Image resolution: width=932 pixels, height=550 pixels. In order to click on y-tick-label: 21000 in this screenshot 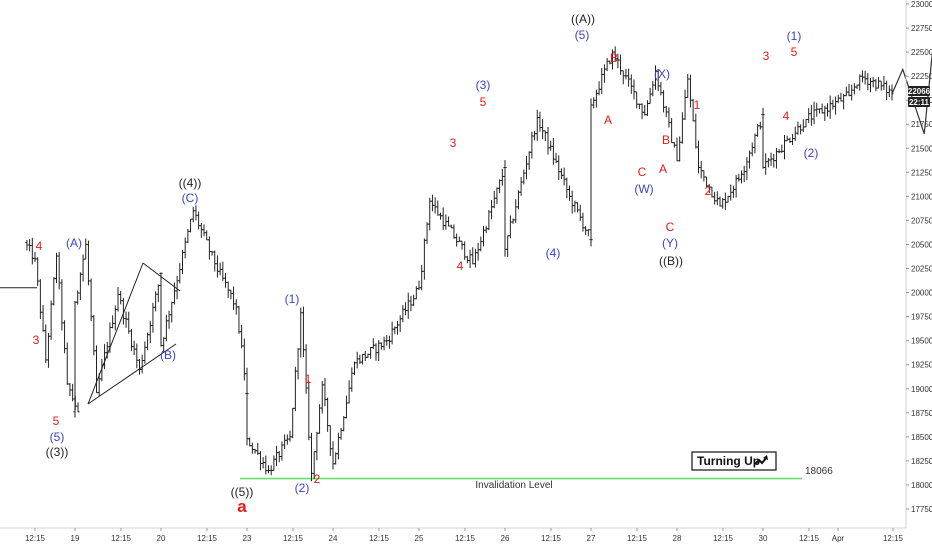, I will do `click(921, 196)`.